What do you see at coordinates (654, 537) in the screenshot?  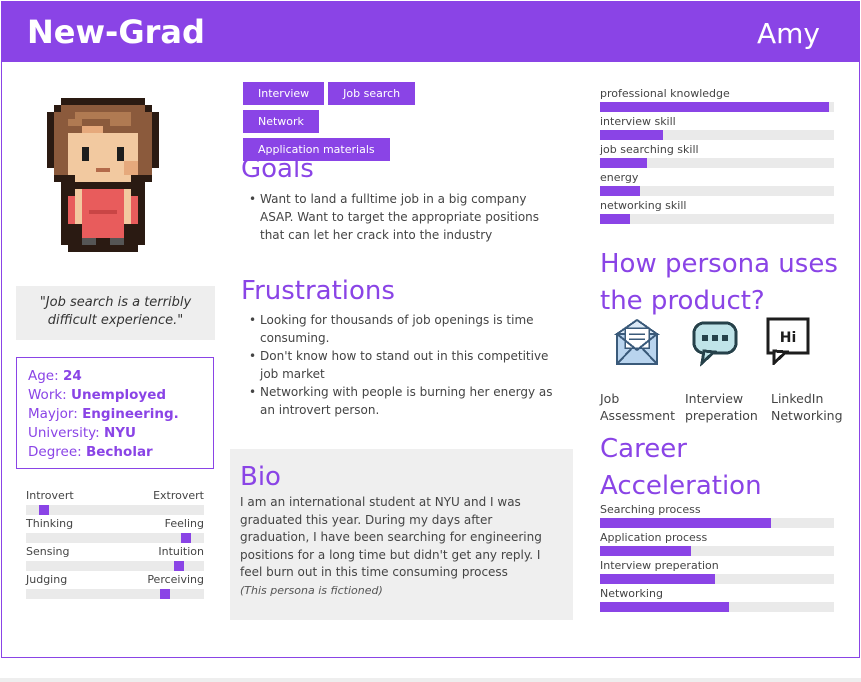 I see `career-label: Application process` at bounding box center [654, 537].